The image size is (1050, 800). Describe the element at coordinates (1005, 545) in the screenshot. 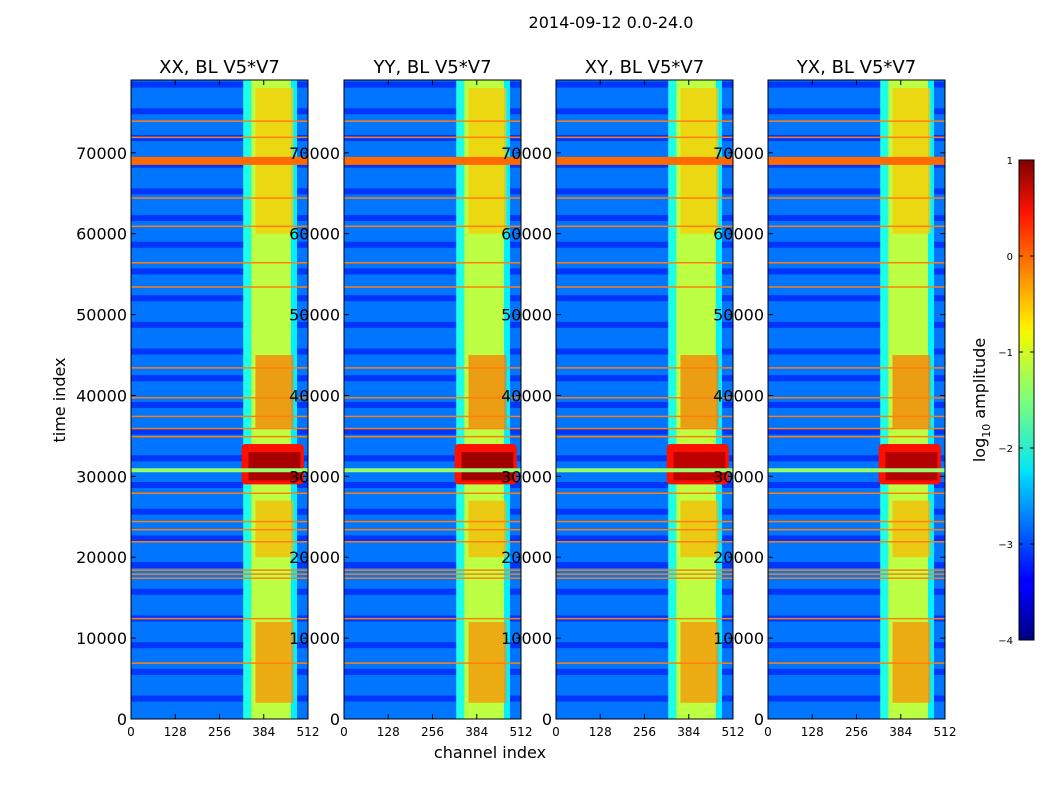

I see `colorbar-tick-label: −3` at that location.